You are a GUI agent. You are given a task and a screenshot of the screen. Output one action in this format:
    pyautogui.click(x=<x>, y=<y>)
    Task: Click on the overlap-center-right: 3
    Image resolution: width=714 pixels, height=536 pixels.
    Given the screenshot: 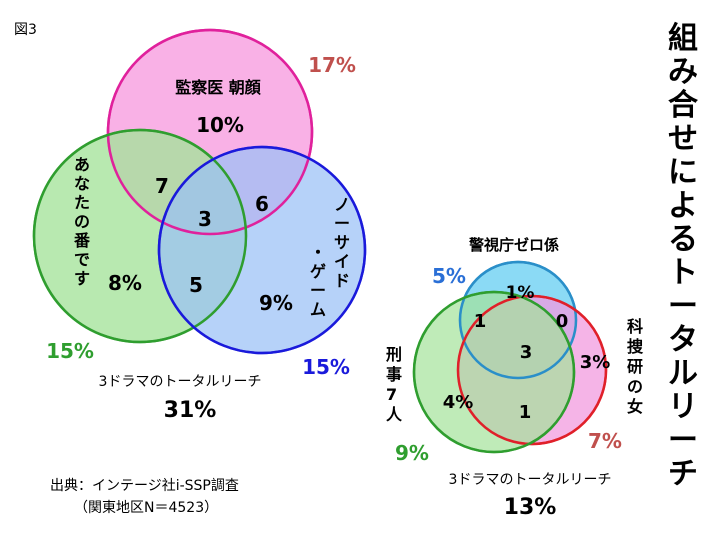 What is the action you would take?
    pyautogui.click(x=526, y=352)
    